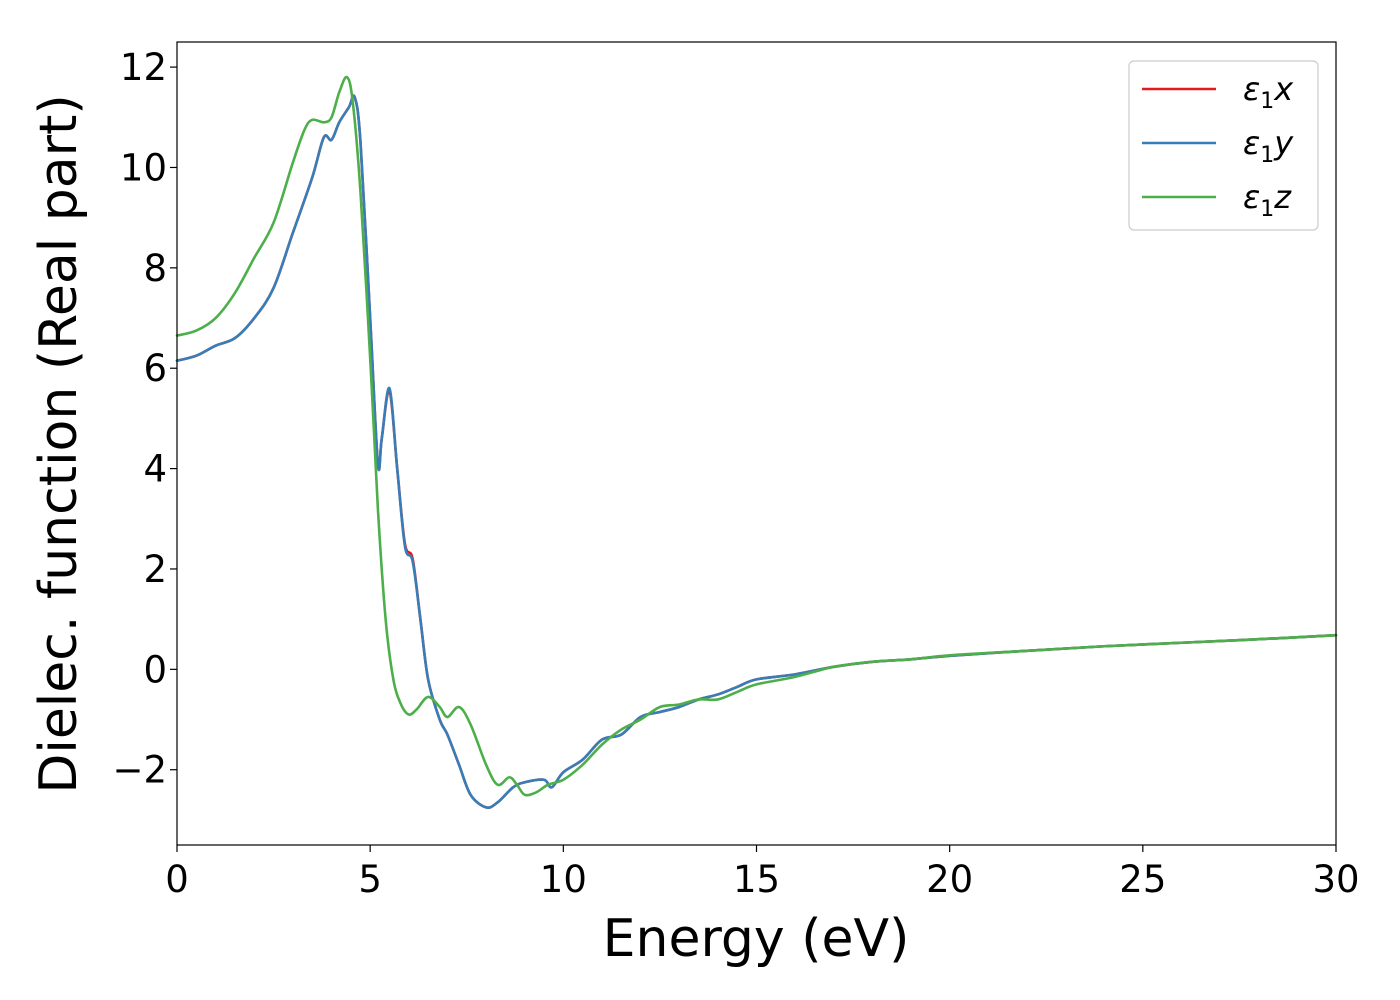  I want to click on legend: ε1x ε1y ε1z, so click(1223, 145).